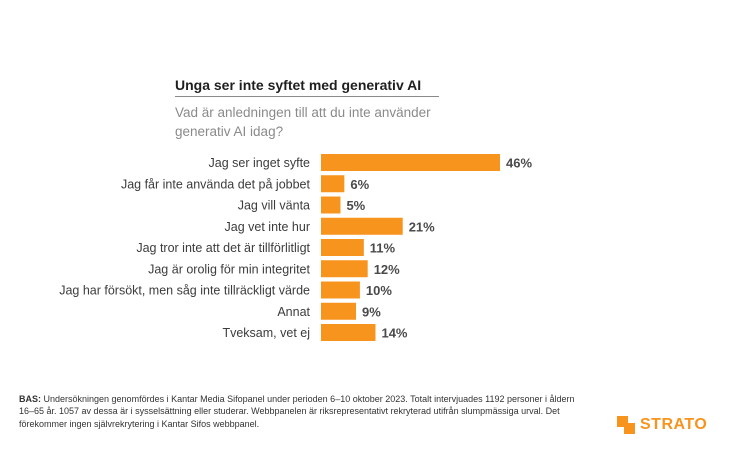 This screenshot has width=729, height=456. What do you see at coordinates (267, 227) in the screenshot?
I see `category-label: Jag vet inte hur` at bounding box center [267, 227].